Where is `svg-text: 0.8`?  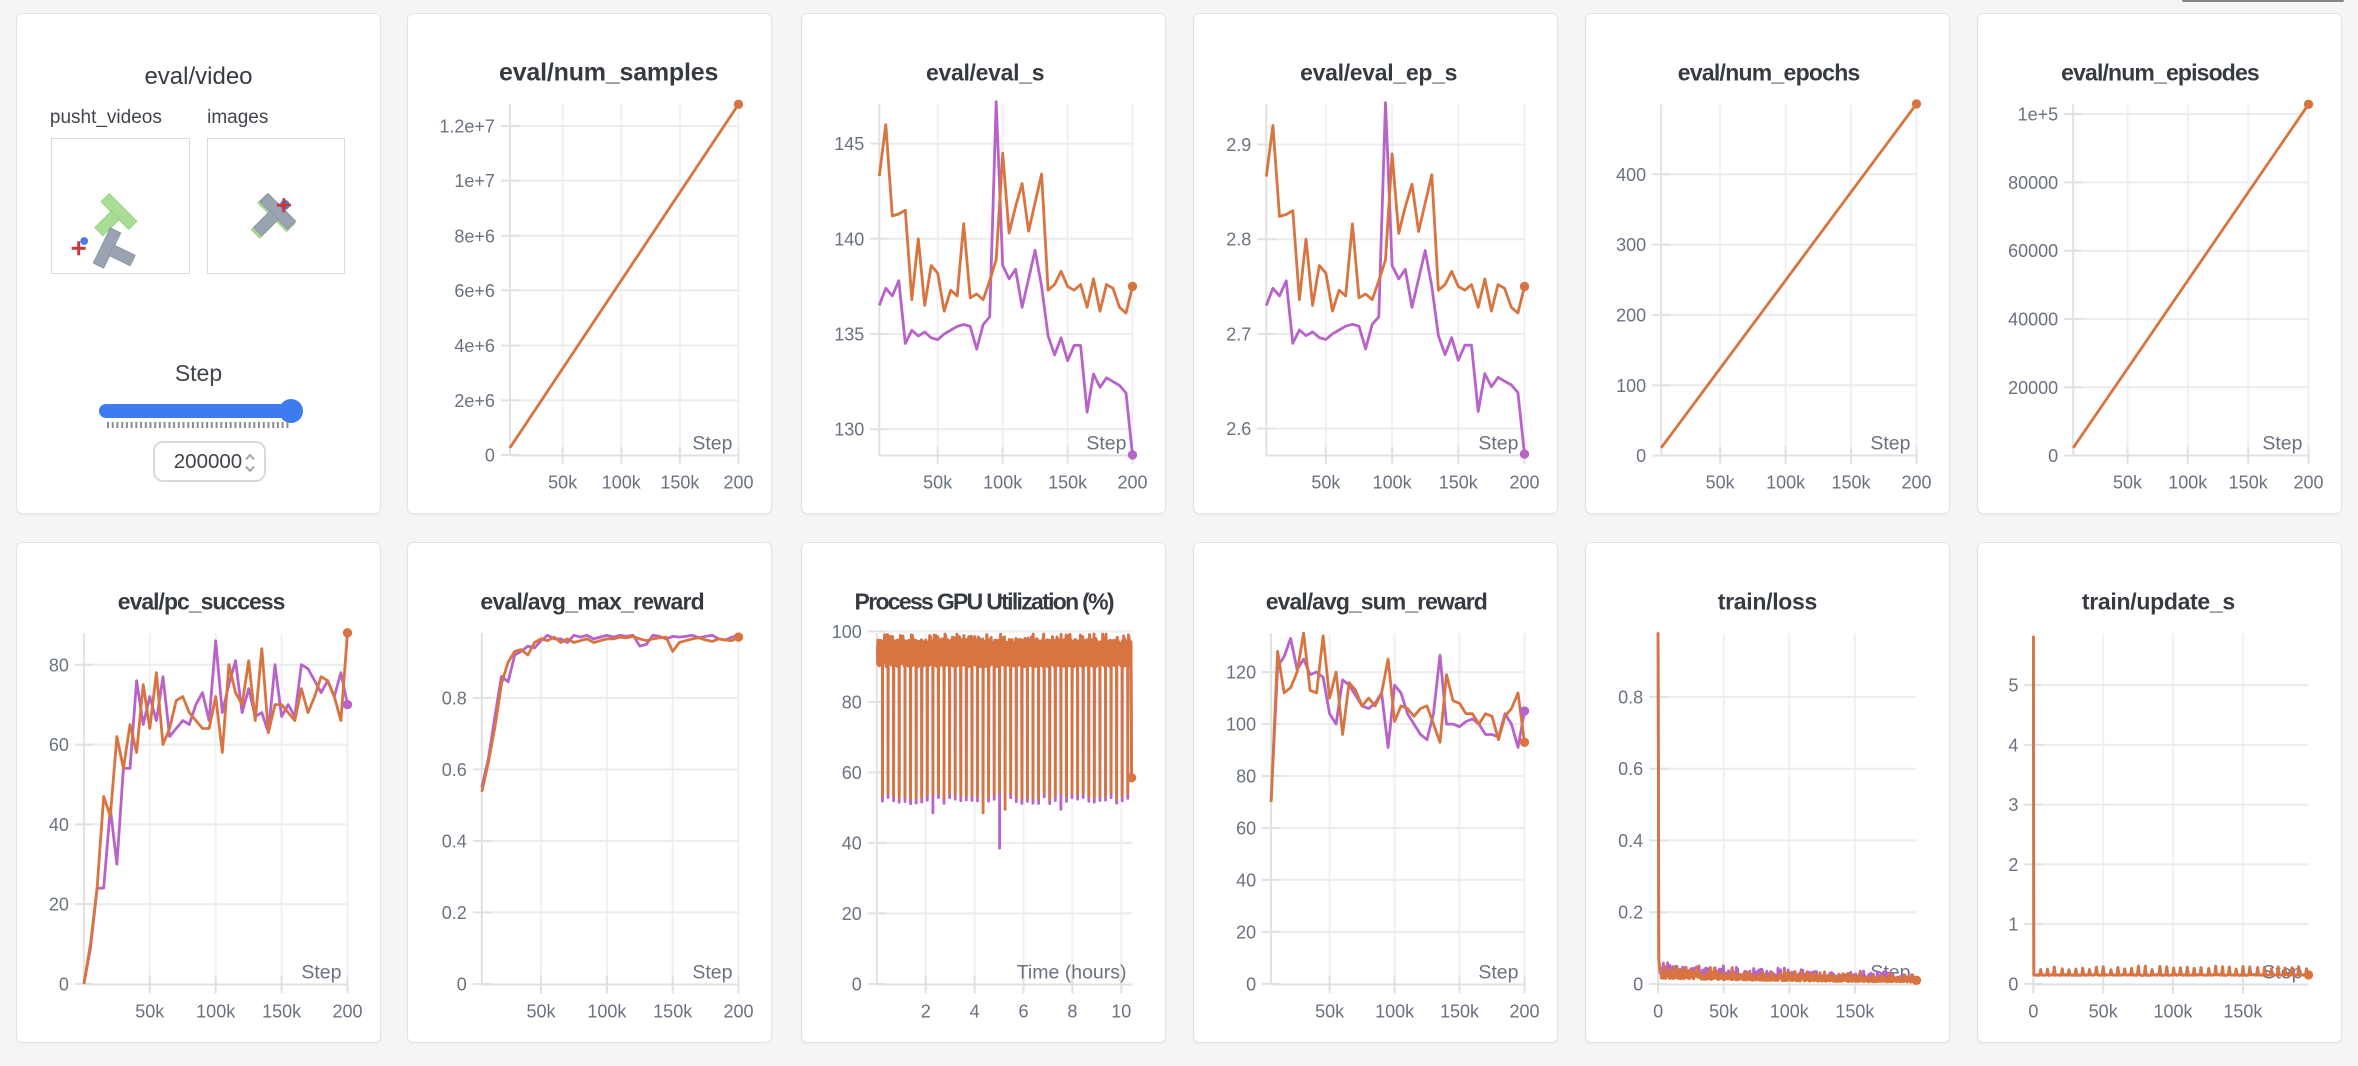 svg-text: 0.8 is located at coordinates (454, 698).